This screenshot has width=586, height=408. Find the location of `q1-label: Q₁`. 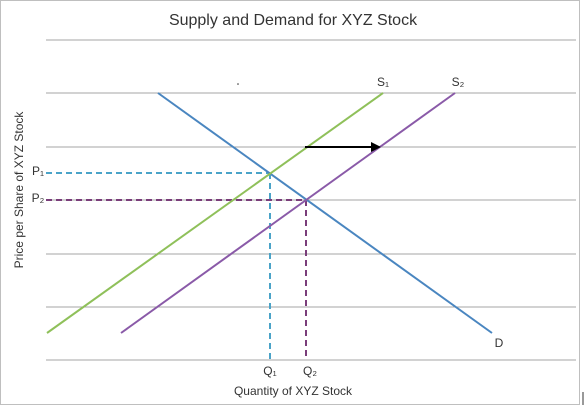

q1-label: Q₁ is located at coordinates (269, 371).